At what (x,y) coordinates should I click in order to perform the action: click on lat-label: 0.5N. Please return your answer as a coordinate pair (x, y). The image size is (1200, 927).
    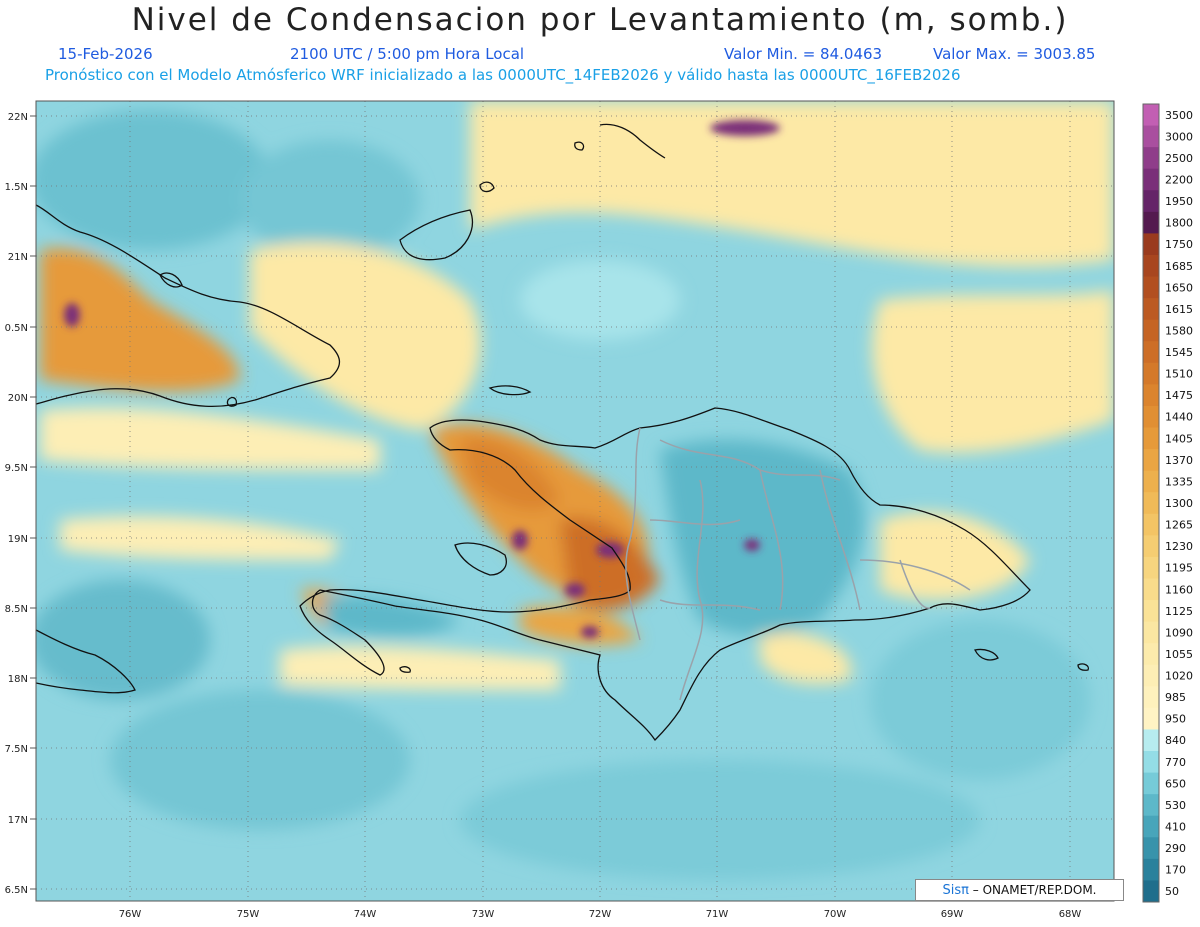
    Looking at the image, I should click on (16, 328).